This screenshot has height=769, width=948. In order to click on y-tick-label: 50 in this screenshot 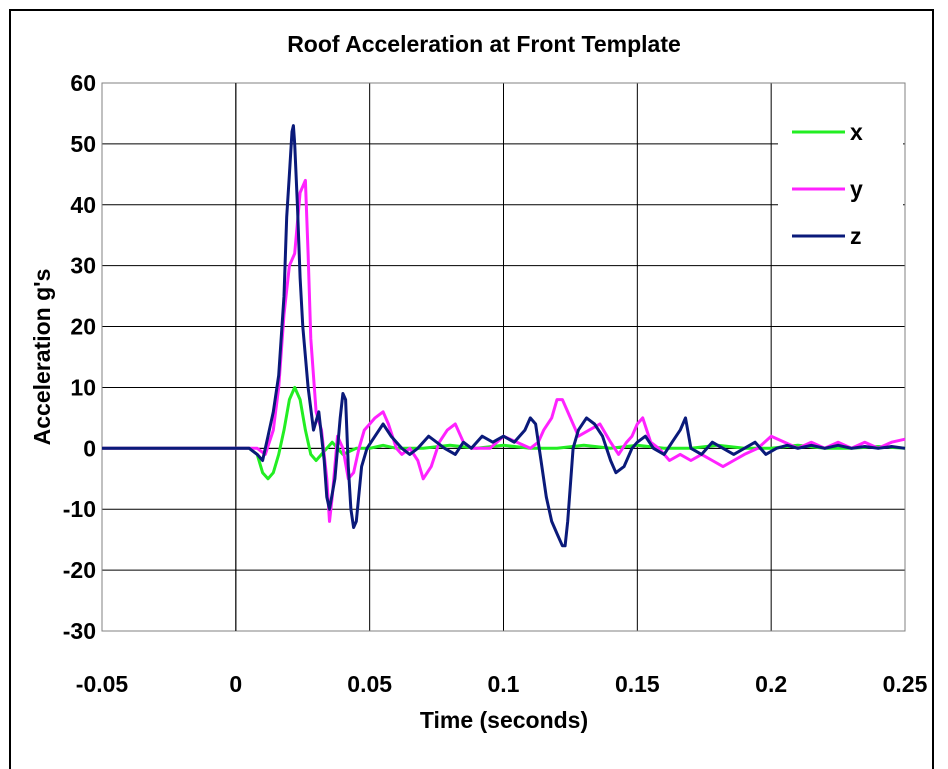, I will do `click(83, 144)`.